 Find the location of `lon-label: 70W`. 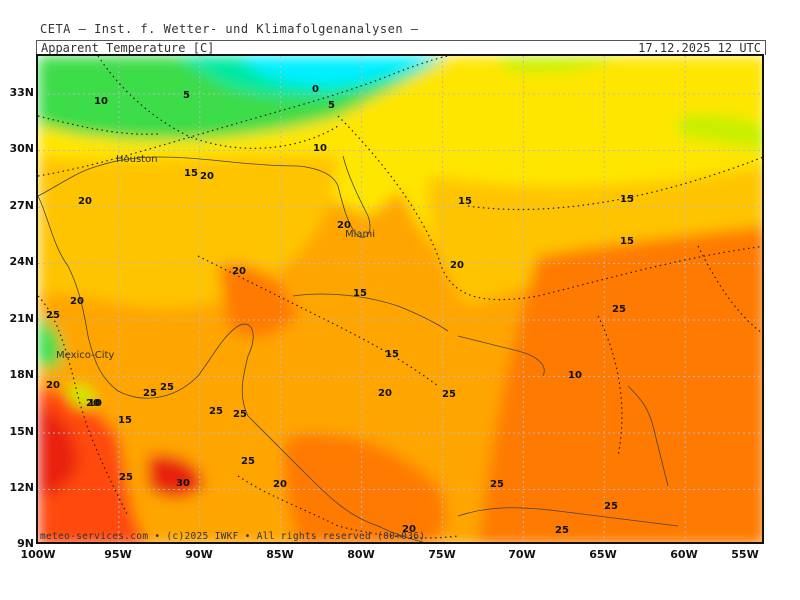

lon-label: 70W is located at coordinates (522, 554).